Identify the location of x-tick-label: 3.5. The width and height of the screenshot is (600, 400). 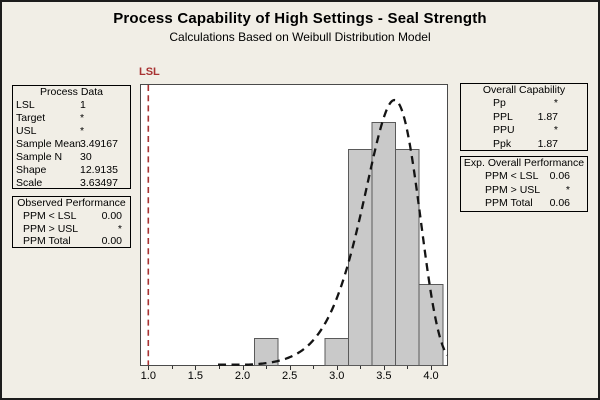
(384, 376).